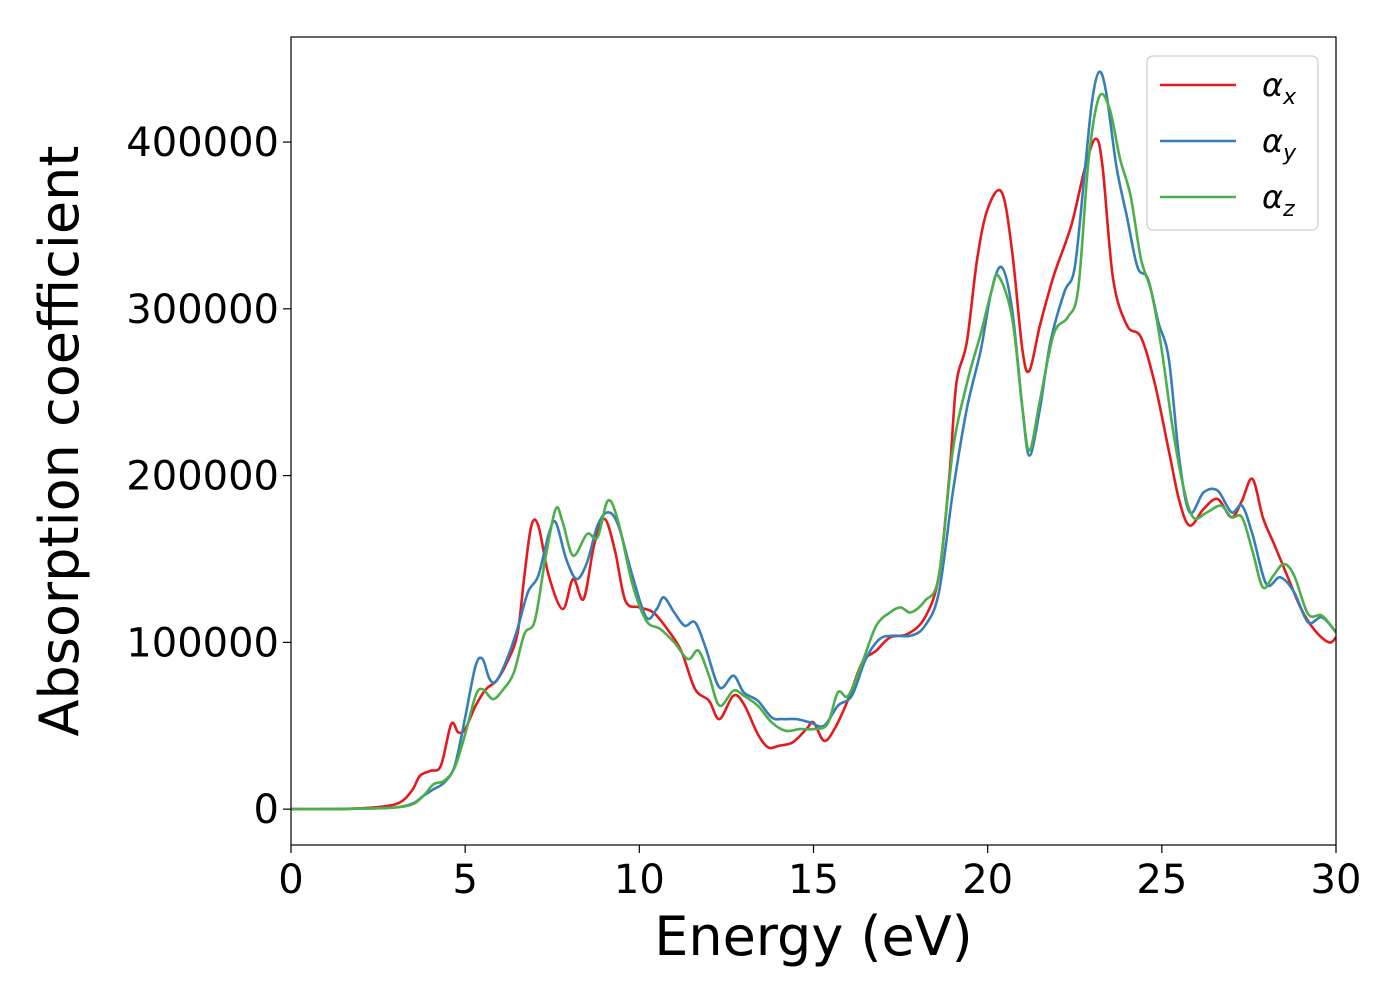 The height and width of the screenshot is (1000, 1400). I want to click on x-tick-label: 0, so click(290, 880).